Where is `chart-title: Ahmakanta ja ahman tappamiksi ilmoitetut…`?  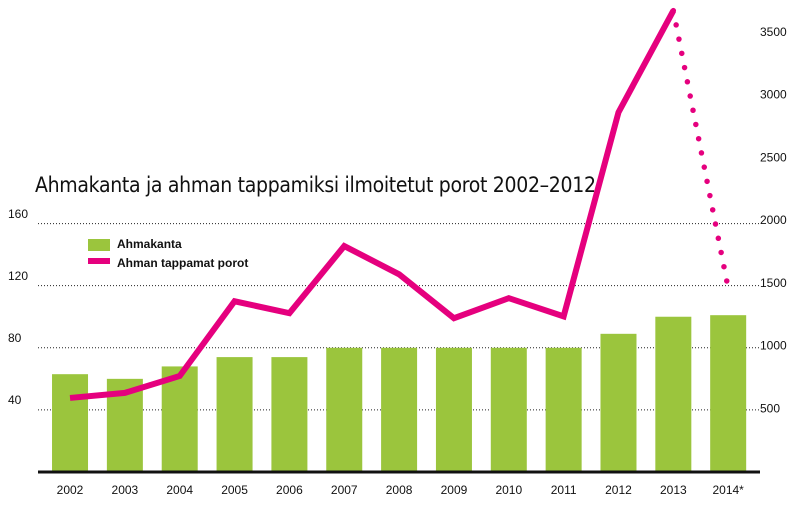
chart-title: Ahmakanta ja ahman tappamiksi ilmoitetut… is located at coordinates (315, 185).